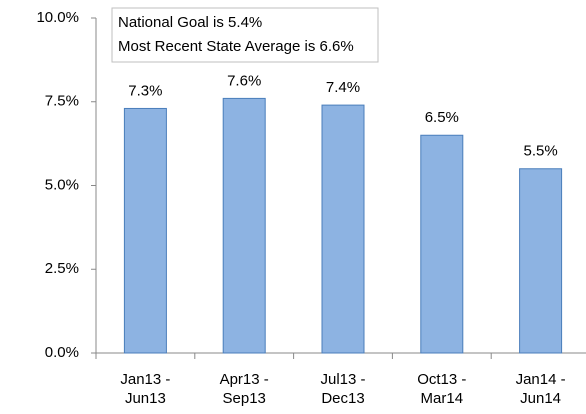 Image resolution: width=586 pixels, height=414 pixels. I want to click on value-label: 7.6%, so click(244, 80).